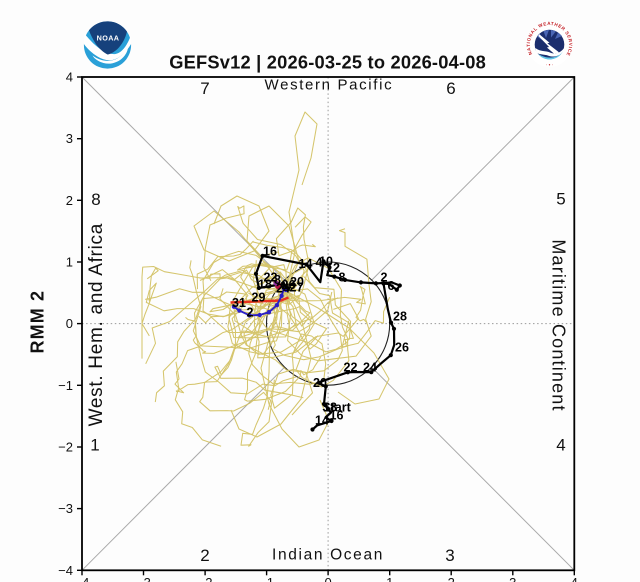  I want to click on svg-text: RMM 2, so click(38, 322).